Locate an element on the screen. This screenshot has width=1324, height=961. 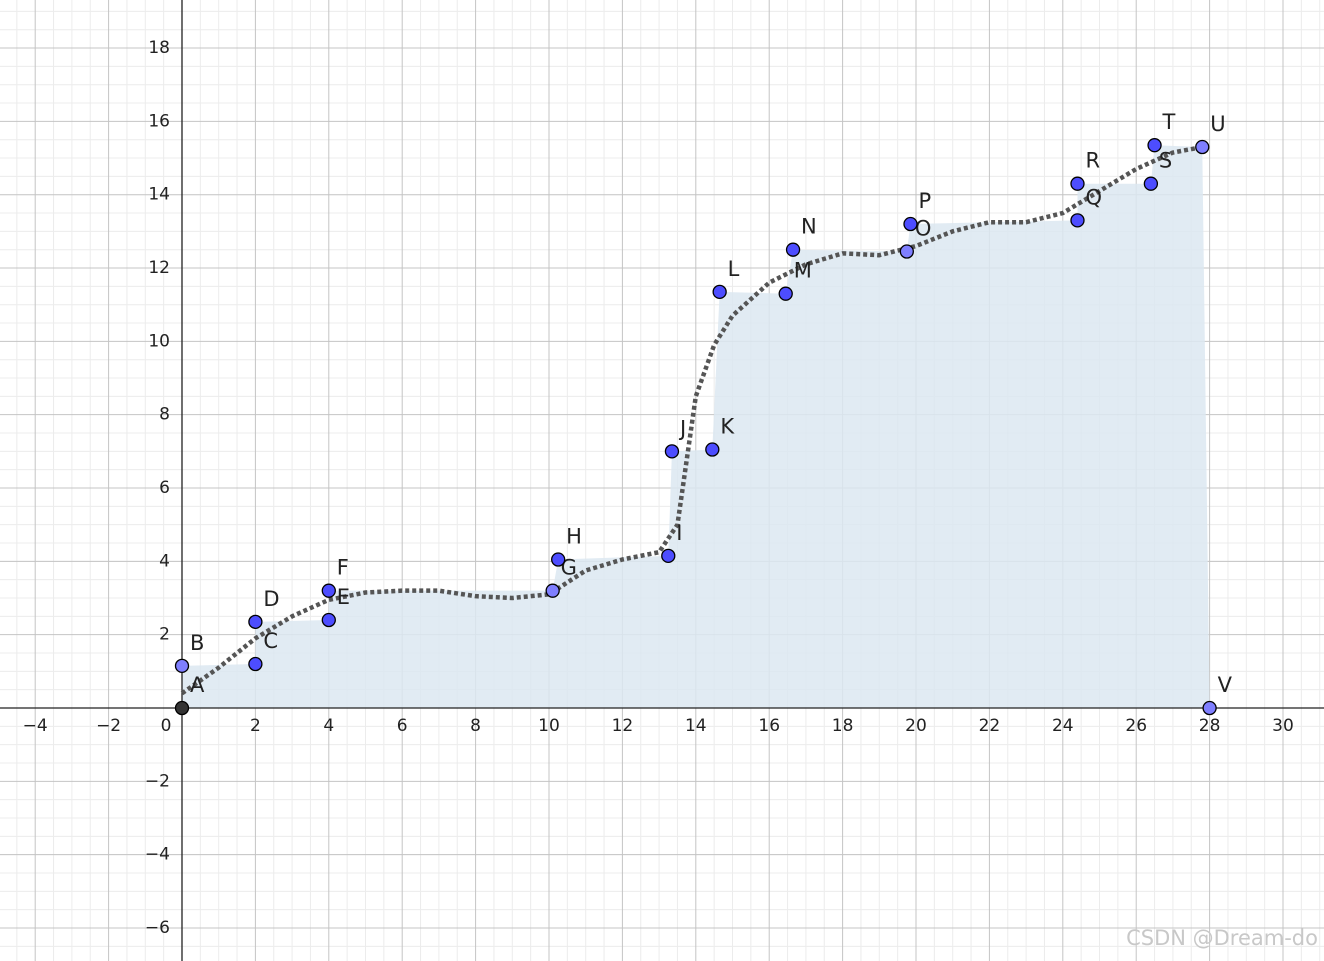
x-tick-label: 12 is located at coordinates (623, 726).